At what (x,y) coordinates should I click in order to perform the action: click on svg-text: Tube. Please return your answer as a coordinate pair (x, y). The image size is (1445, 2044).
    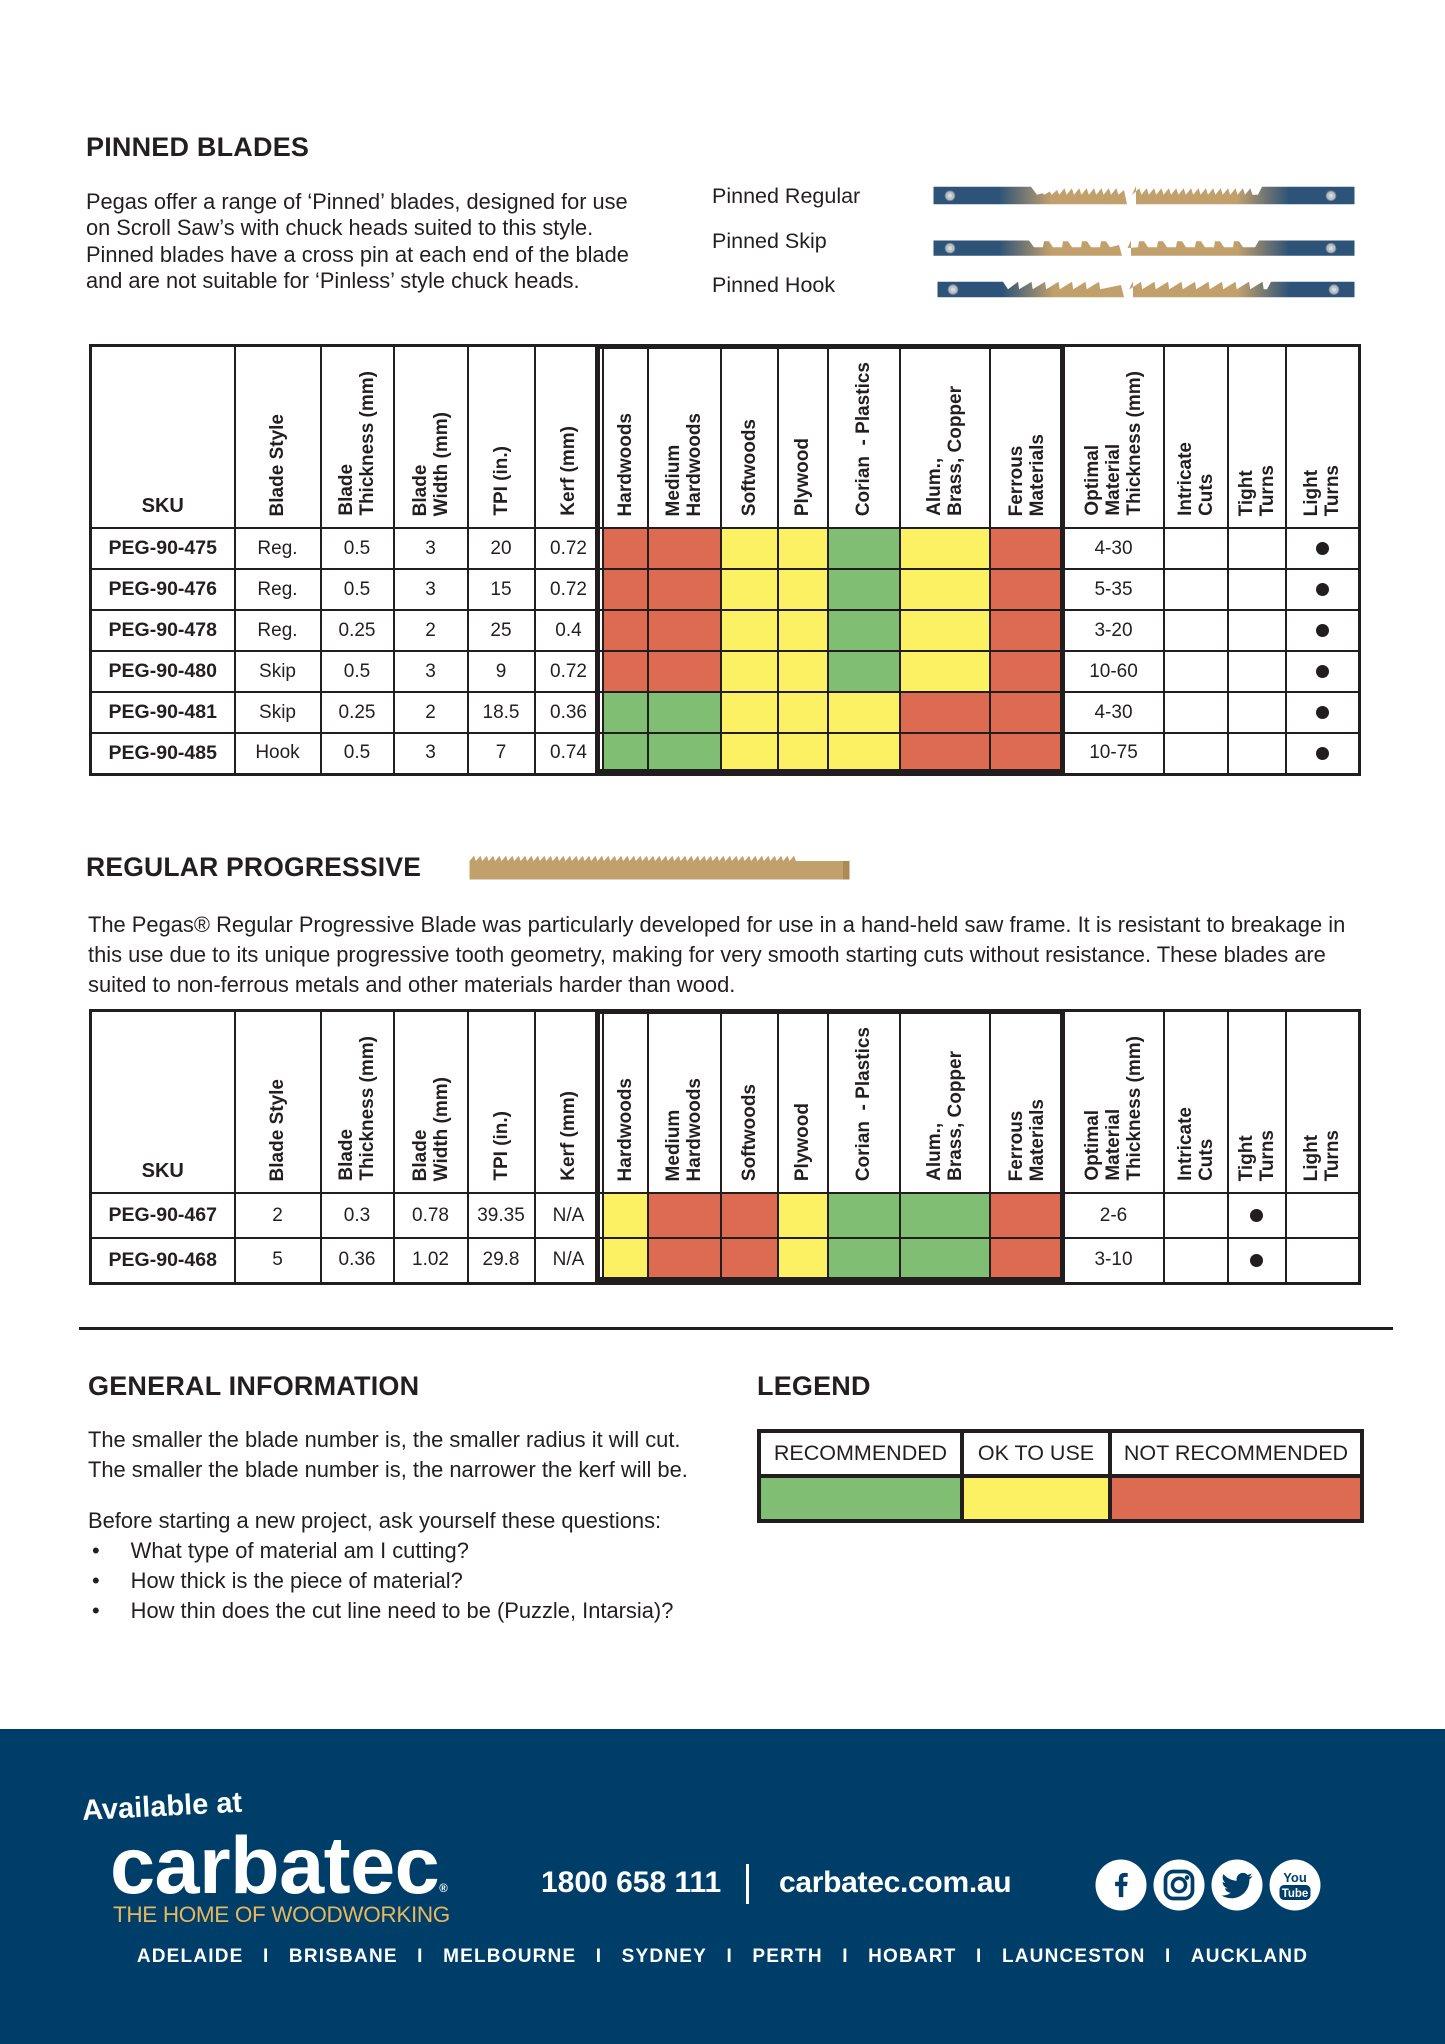
    Looking at the image, I should click on (1295, 1894).